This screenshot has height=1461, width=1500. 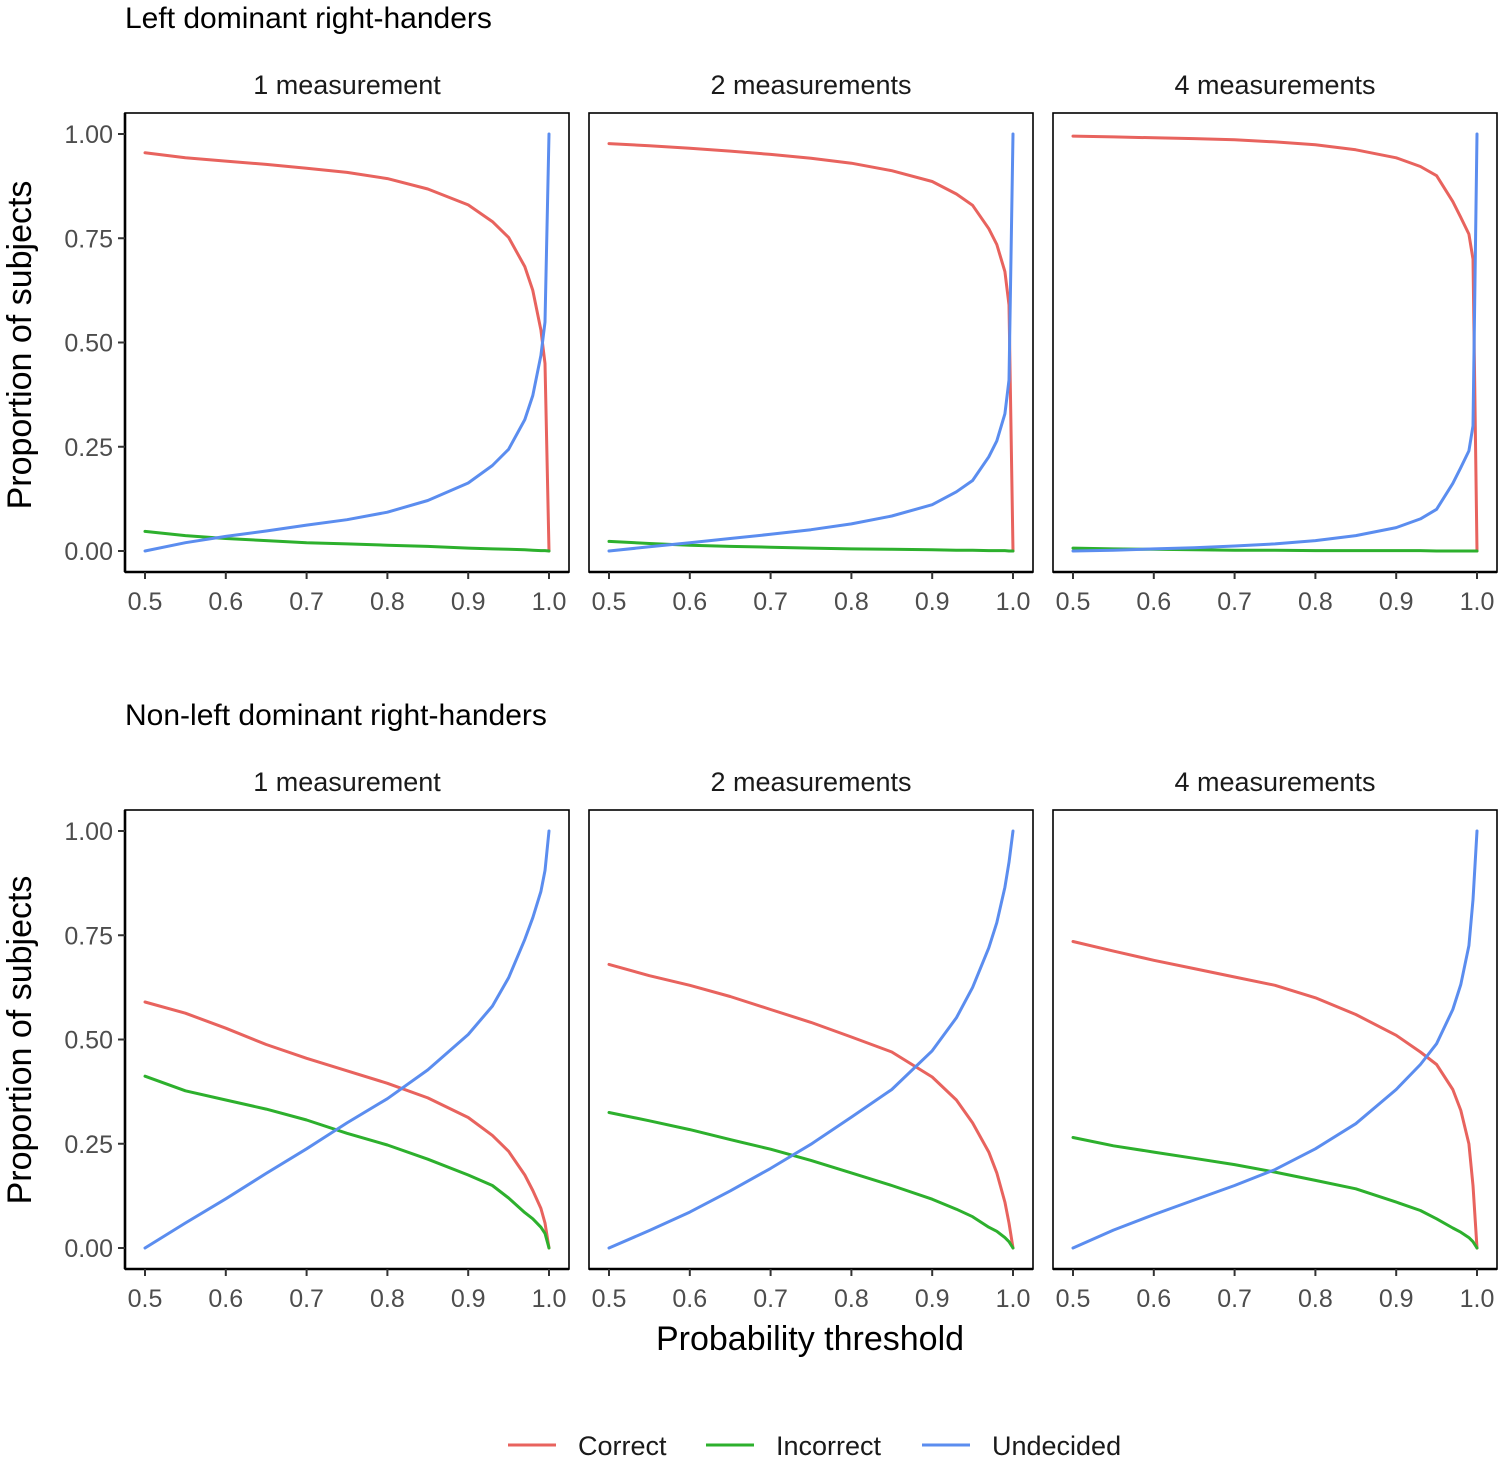 I want to click on series-line-correct-g2-f3, so click(x=1275, y=1095).